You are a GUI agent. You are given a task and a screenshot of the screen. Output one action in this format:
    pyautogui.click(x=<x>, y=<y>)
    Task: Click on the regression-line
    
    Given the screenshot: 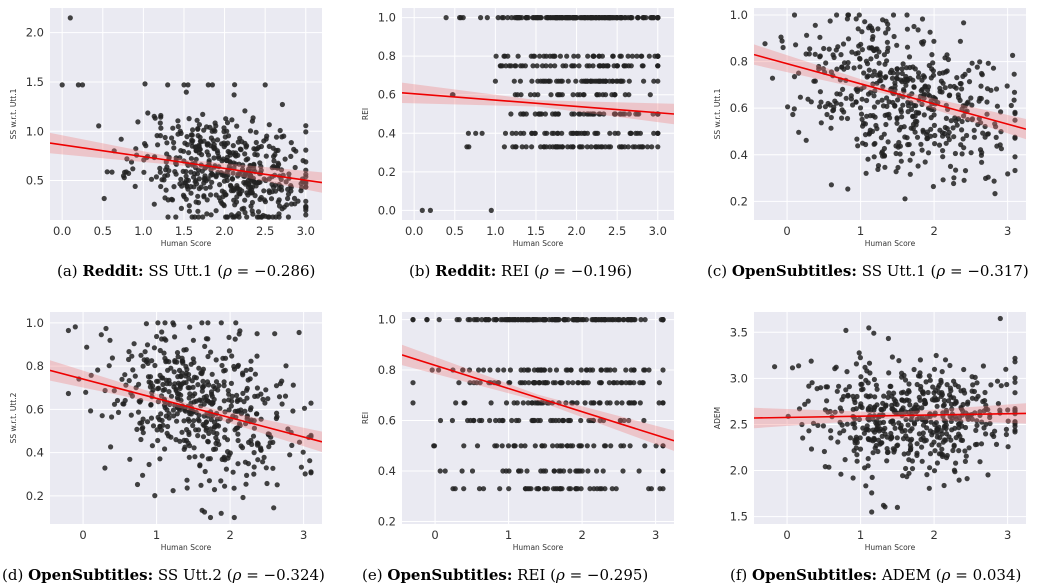 What is the action you would take?
    pyautogui.click(x=186, y=406)
    